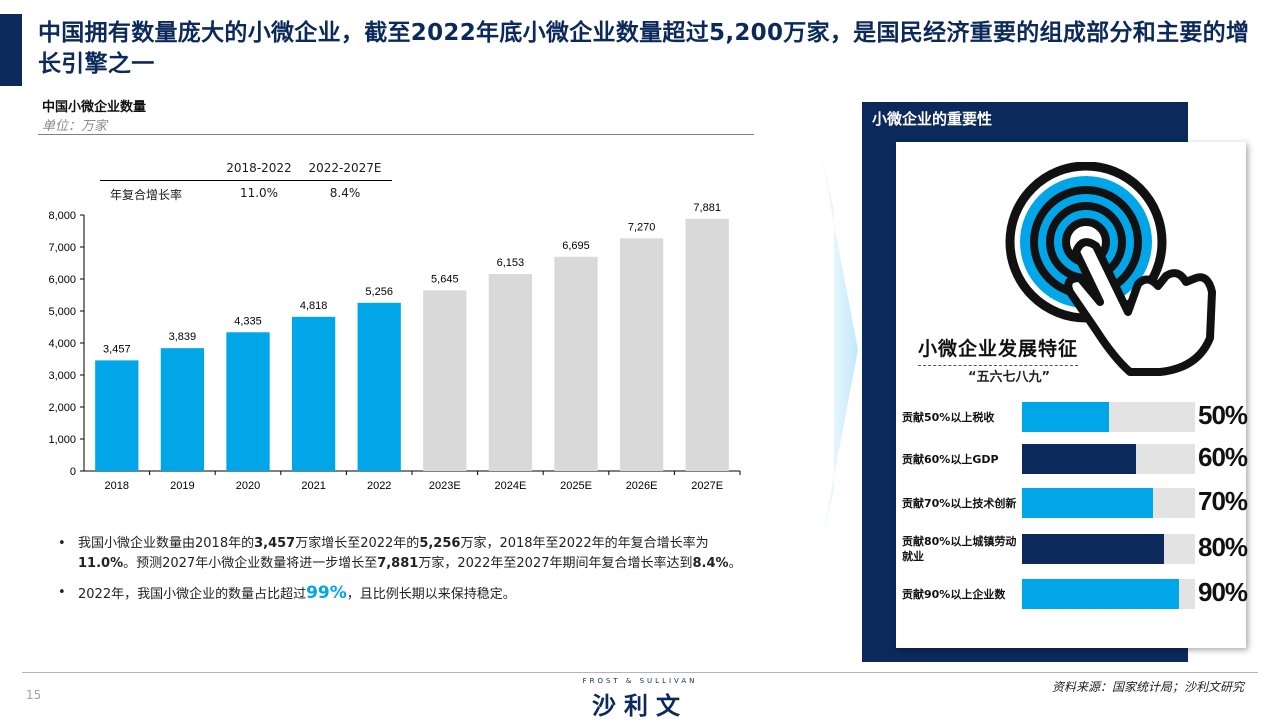  Describe the element at coordinates (1223, 592) in the screenshot. I see `feature-row-percent: 90%` at that location.